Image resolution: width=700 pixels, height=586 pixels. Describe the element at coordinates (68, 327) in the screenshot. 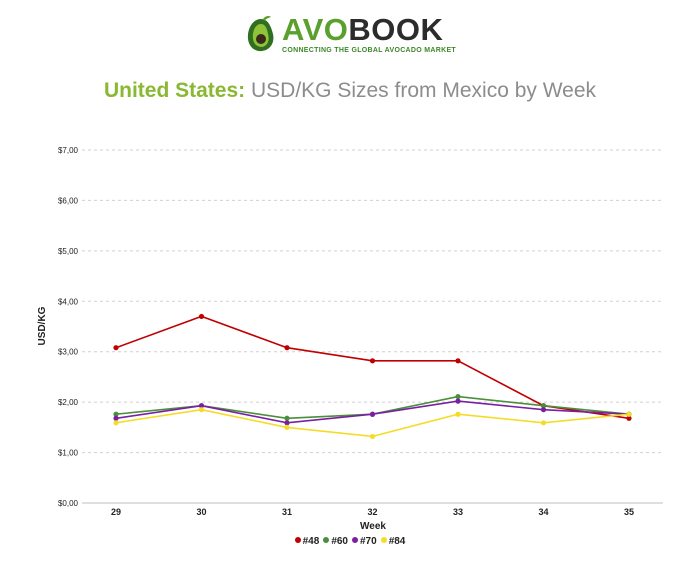

I see `y-tick-labels: $0,00 $1,00 $2,00 $3,00 $4,00 $5,00 $6,00 $7,00` at that location.